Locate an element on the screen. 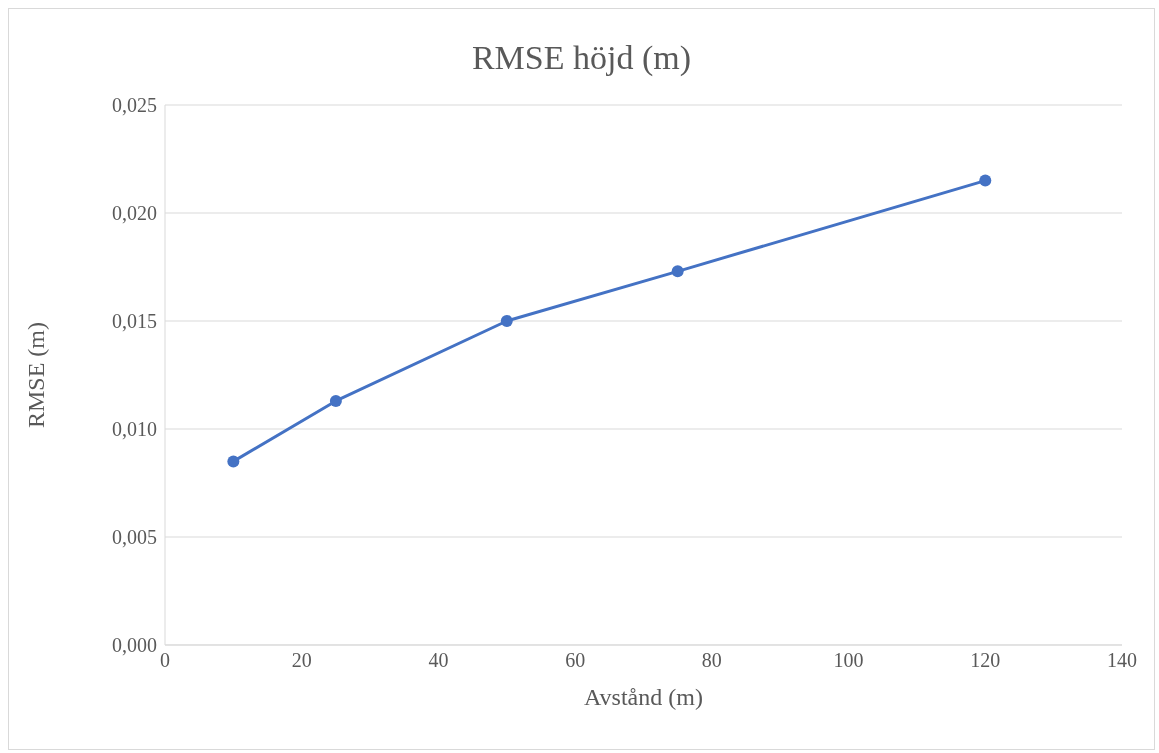 This screenshot has height=753, width=1159. y-tick-label: 0,000 is located at coordinates (134, 645).